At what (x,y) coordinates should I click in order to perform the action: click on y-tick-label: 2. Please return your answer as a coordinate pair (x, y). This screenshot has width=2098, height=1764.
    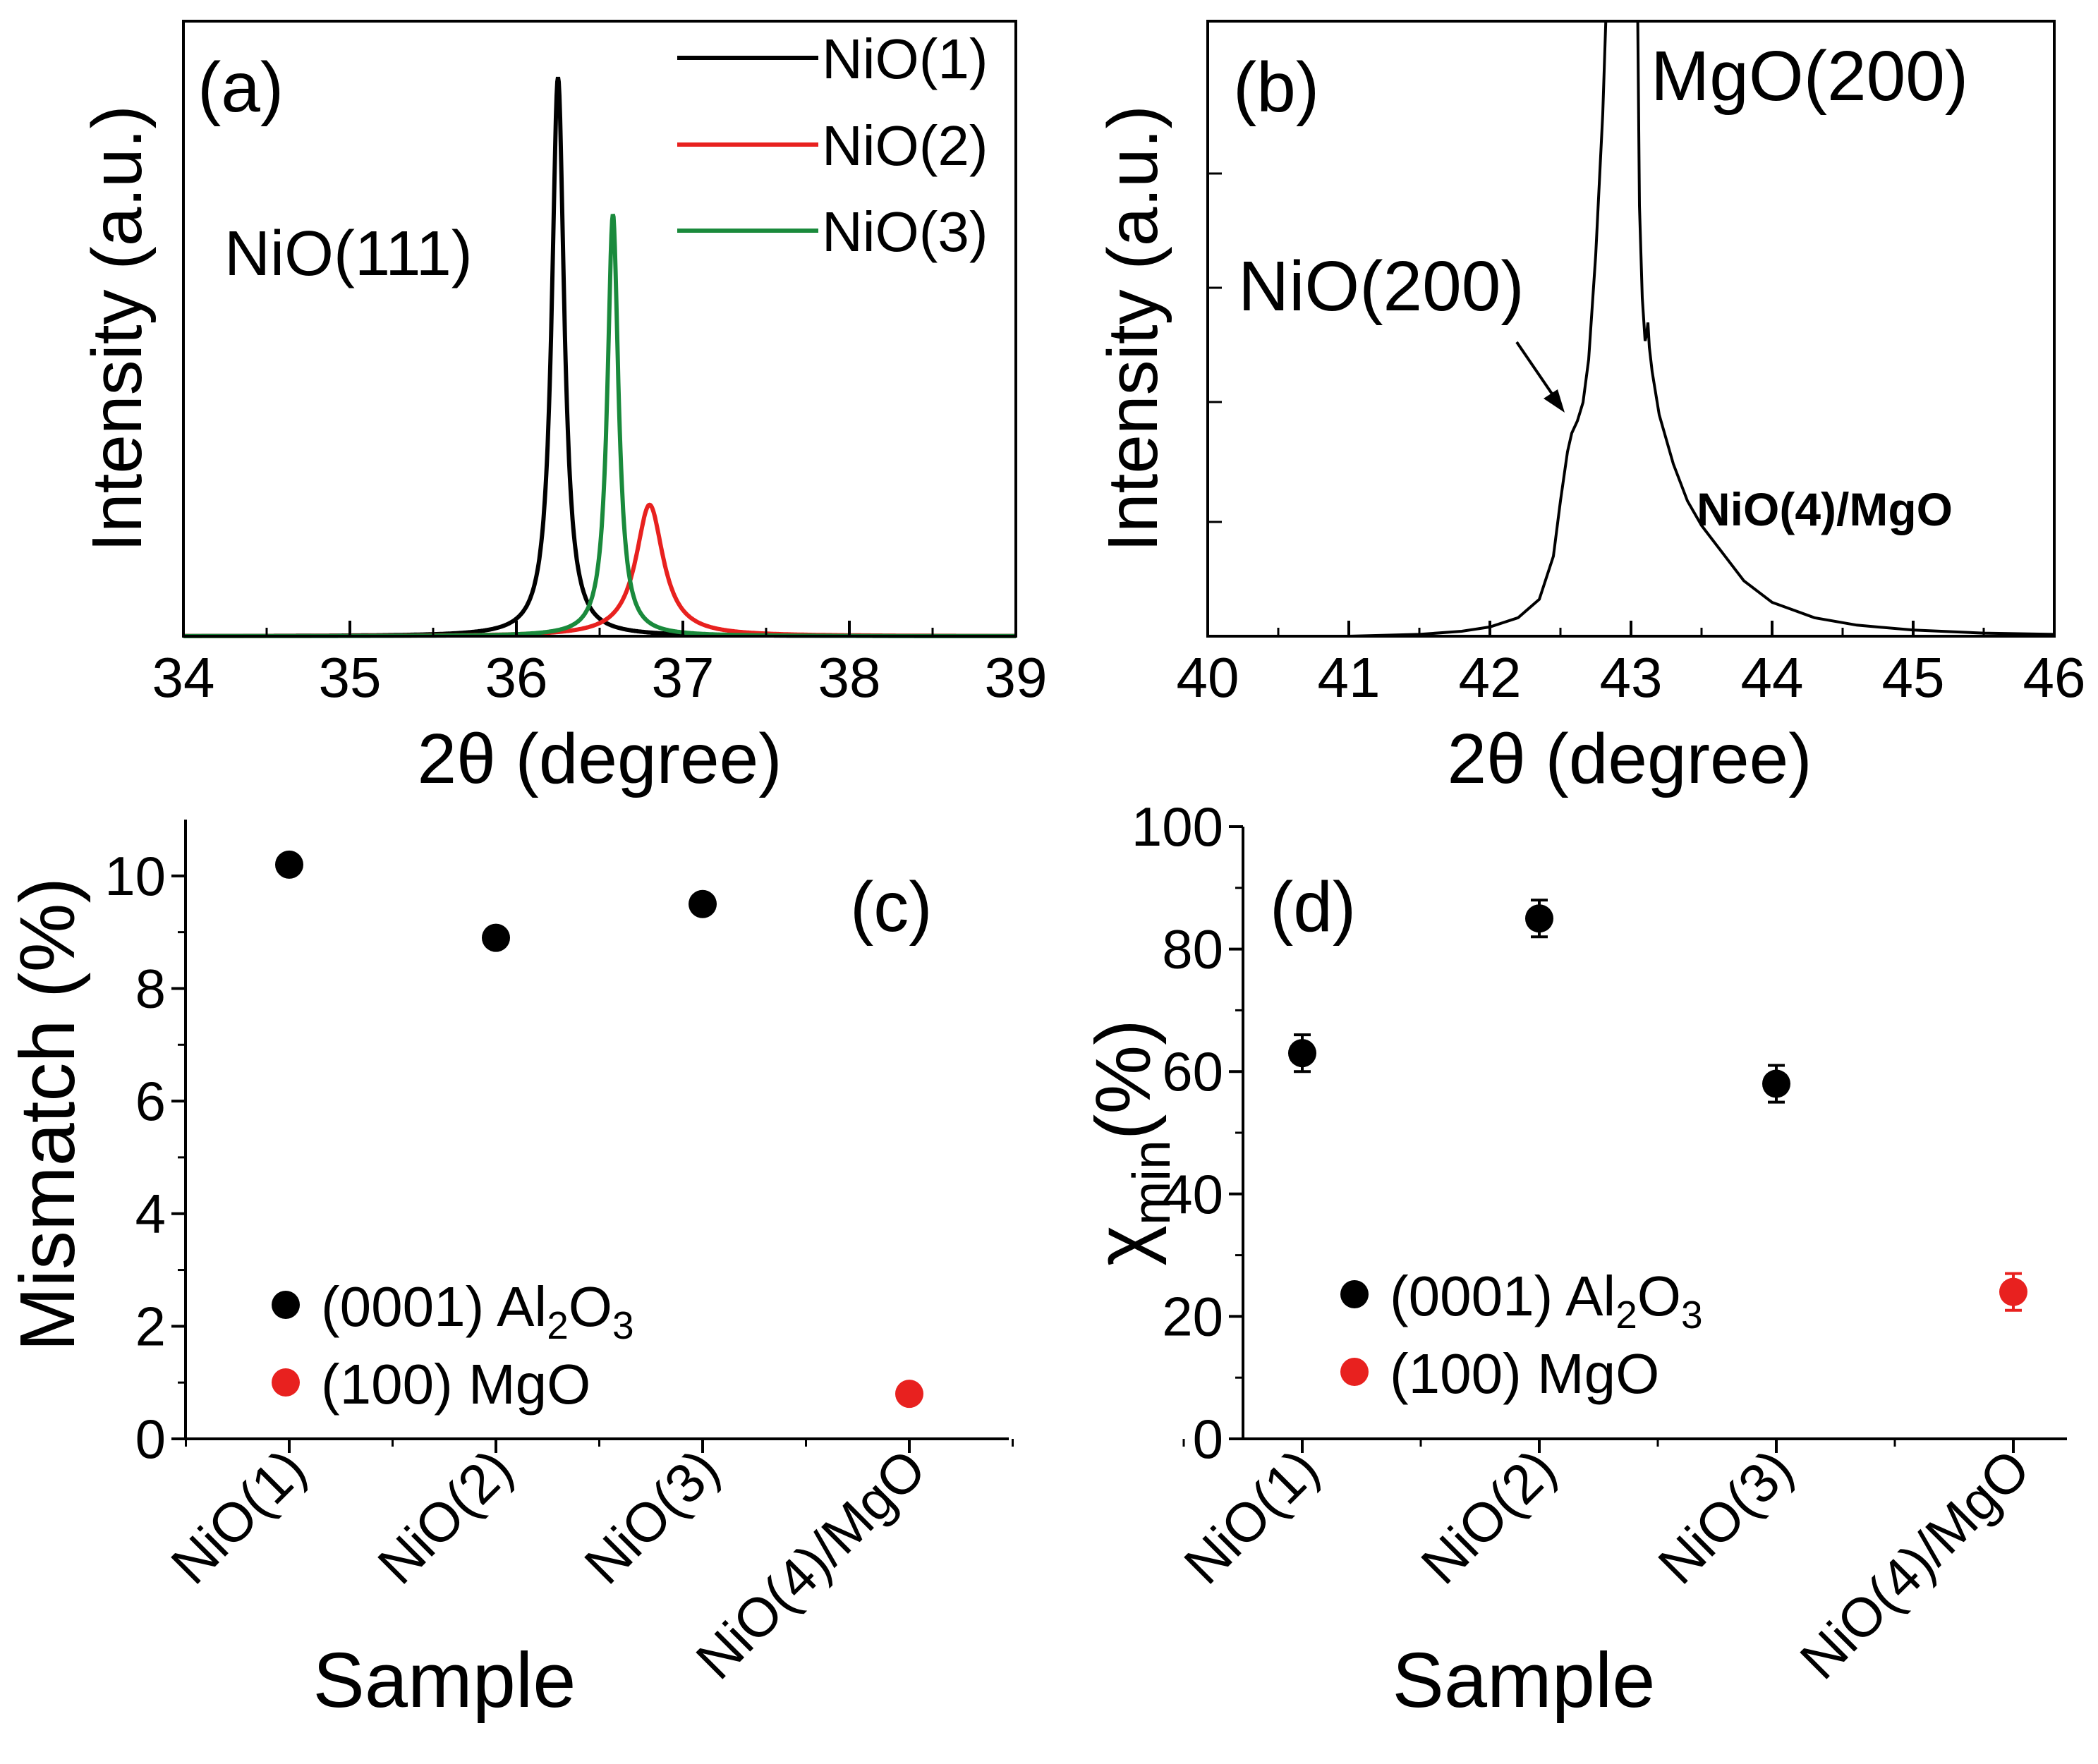
    Looking at the image, I should click on (150, 1326).